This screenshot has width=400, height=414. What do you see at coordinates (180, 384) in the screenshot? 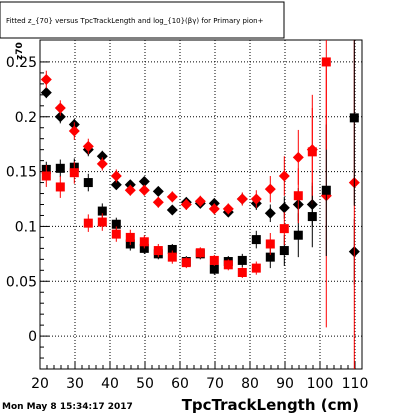
I see `x-tick-label: 60` at bounding box center [180, 384].